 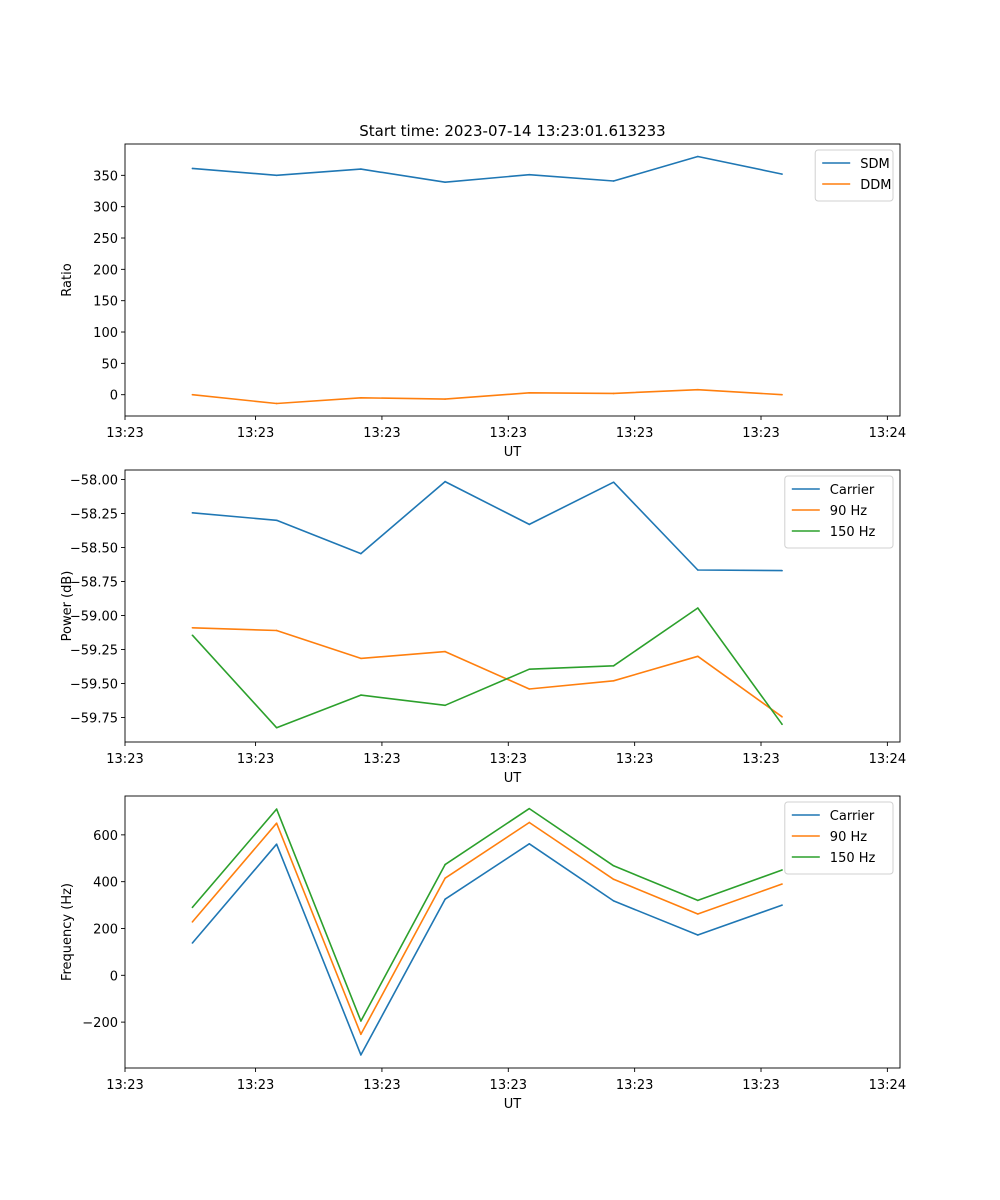 What do you see at coordinates (848, 511) in the screenshot?
I see `legend-label: 90 Hz` at bounding box center [848, 511].